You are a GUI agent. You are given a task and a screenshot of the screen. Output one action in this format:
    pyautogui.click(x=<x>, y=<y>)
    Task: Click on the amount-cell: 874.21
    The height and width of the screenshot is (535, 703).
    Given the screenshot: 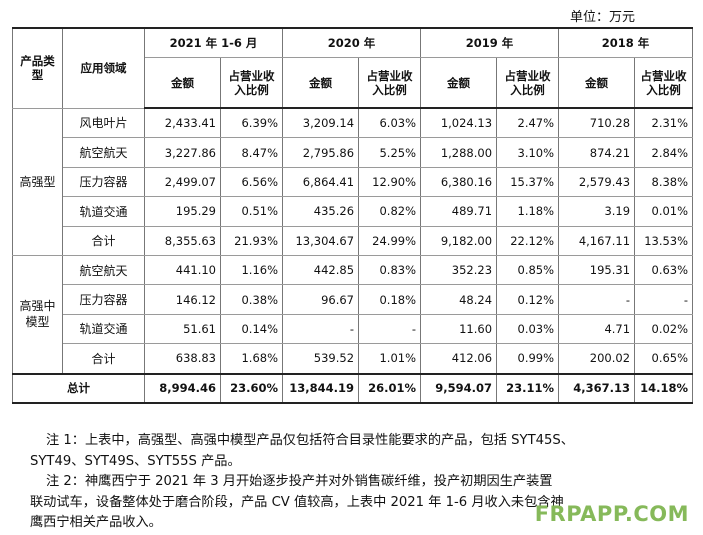 What is the action you would take?
    pyautogui.click(x=597, y=152)
    